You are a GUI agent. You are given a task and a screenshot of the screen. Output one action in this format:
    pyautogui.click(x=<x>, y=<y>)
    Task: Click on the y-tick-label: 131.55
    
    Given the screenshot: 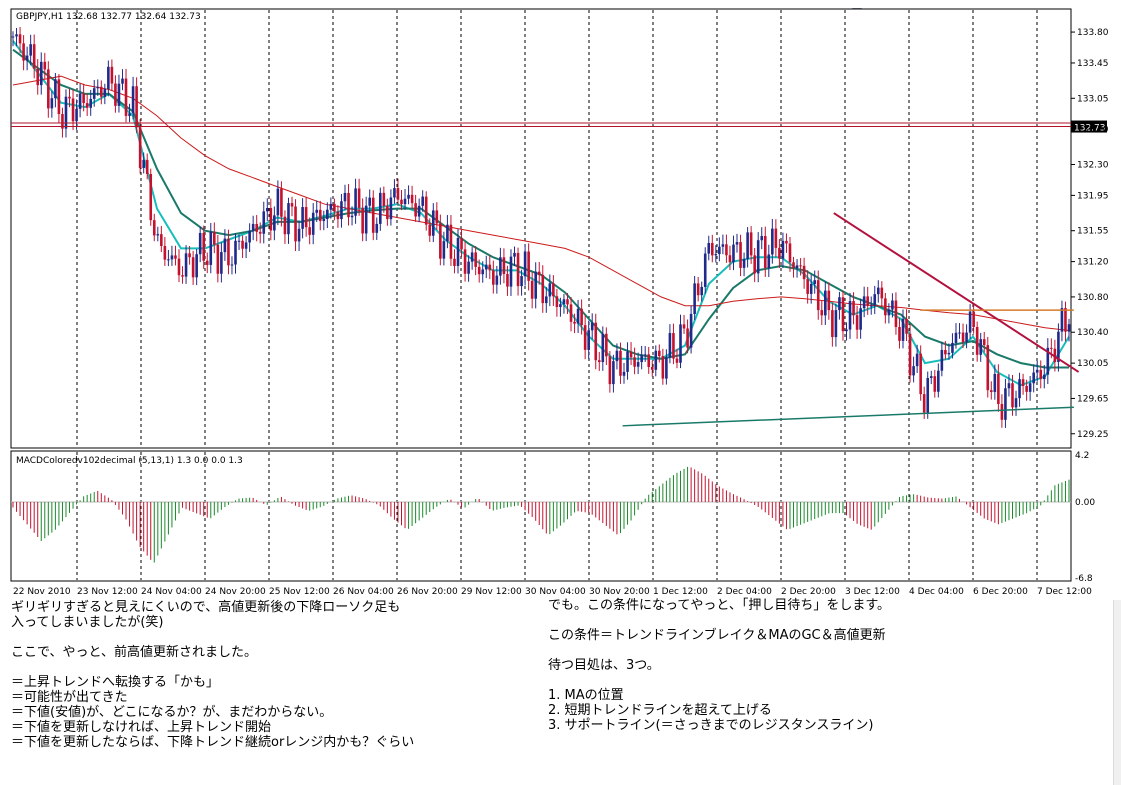 What is the action you would take?
    pyautogui.click(x=1093, y=232)
    